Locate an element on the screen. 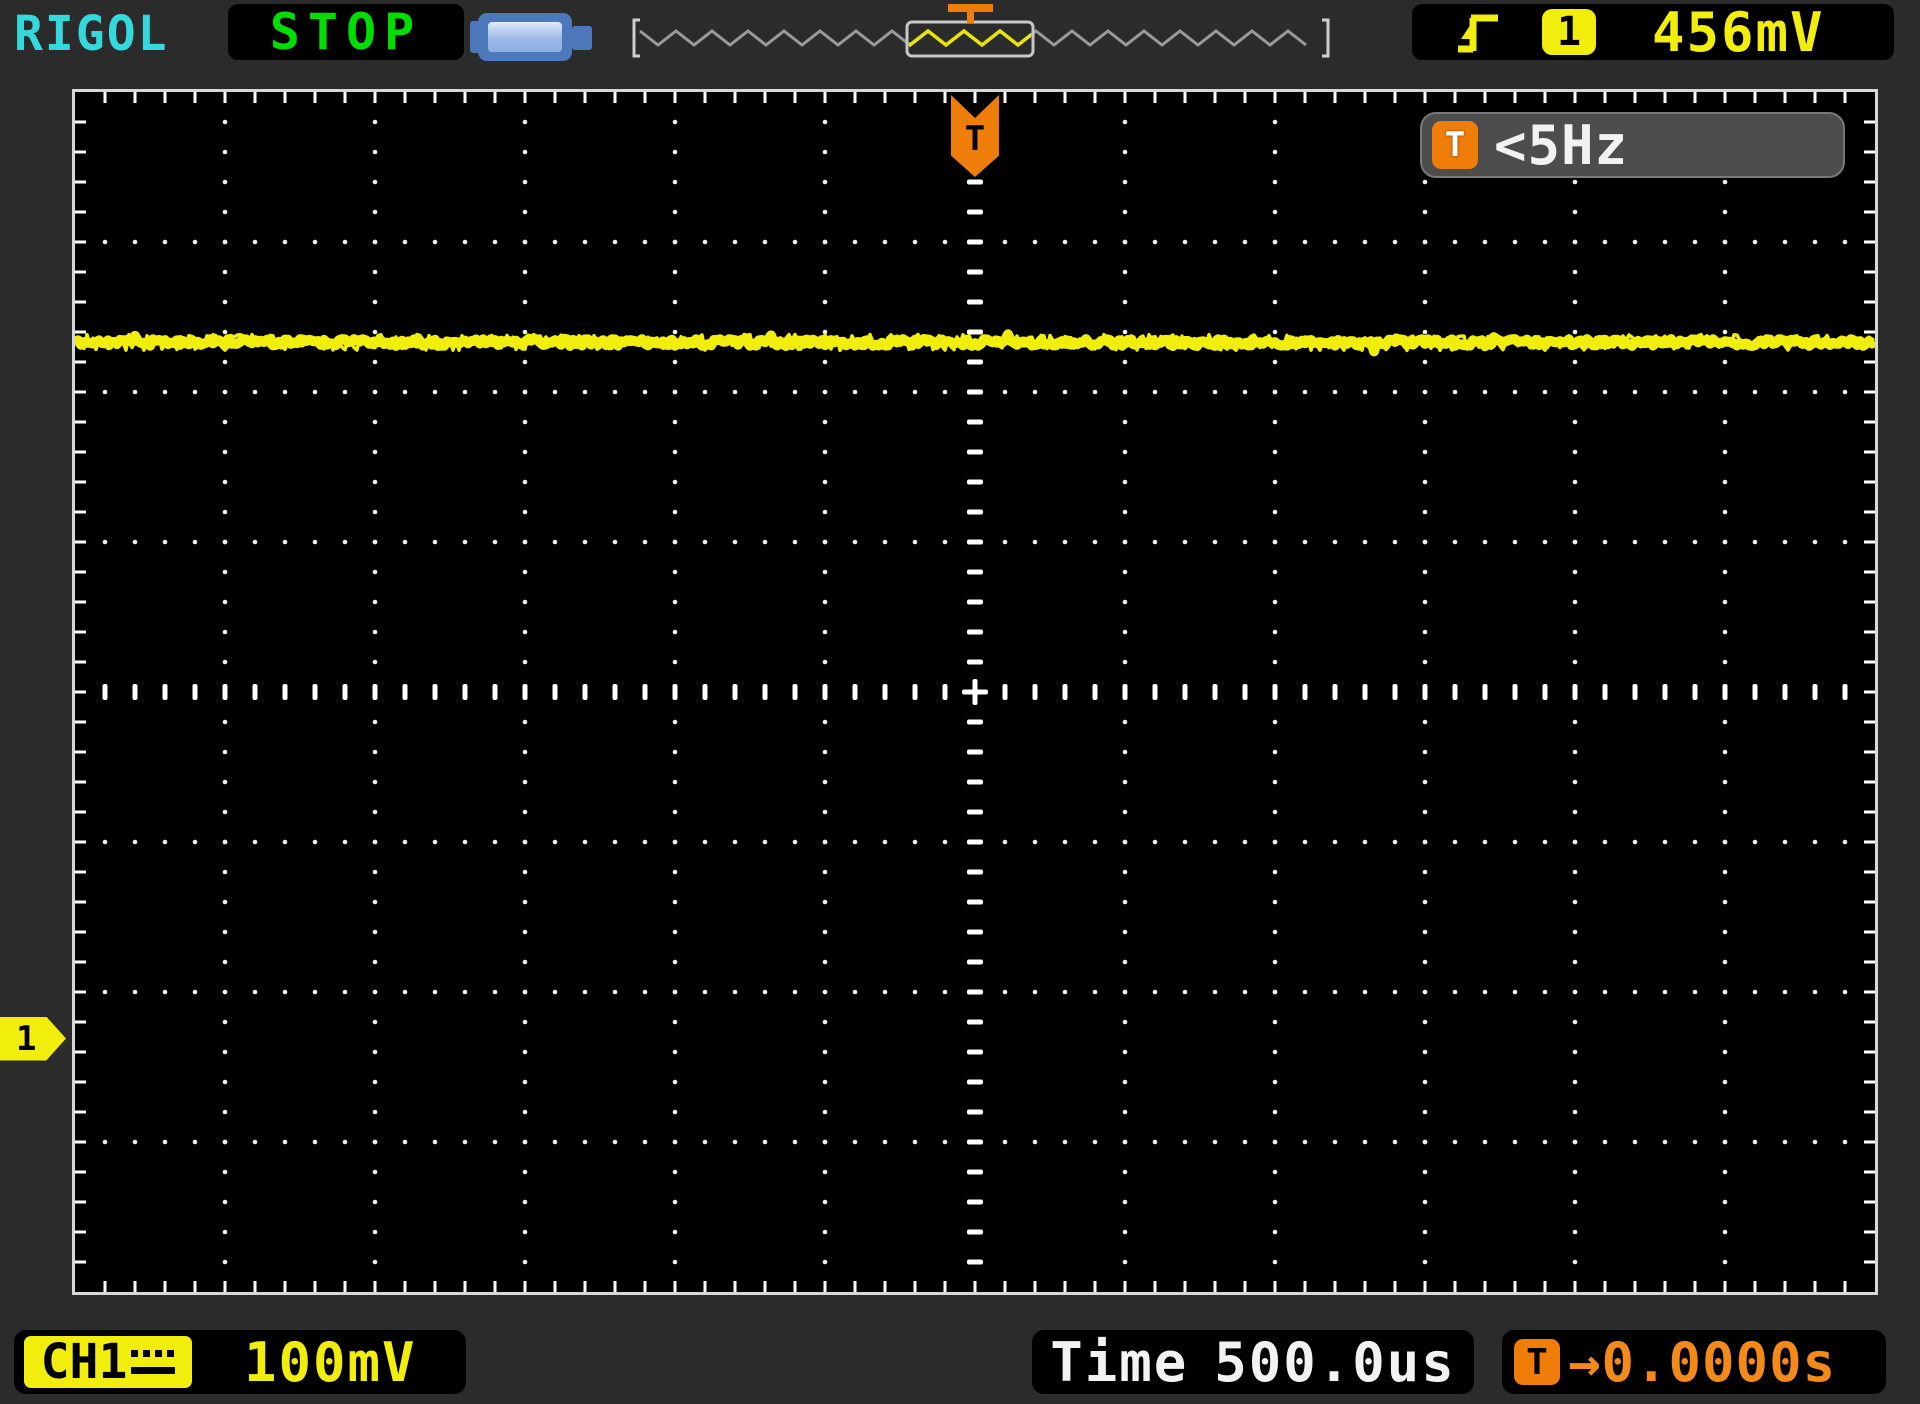 This screenshot has height=1404, width=1920. channel-1-ground-marker-label: 1 is located at coordinates (26, 1038).